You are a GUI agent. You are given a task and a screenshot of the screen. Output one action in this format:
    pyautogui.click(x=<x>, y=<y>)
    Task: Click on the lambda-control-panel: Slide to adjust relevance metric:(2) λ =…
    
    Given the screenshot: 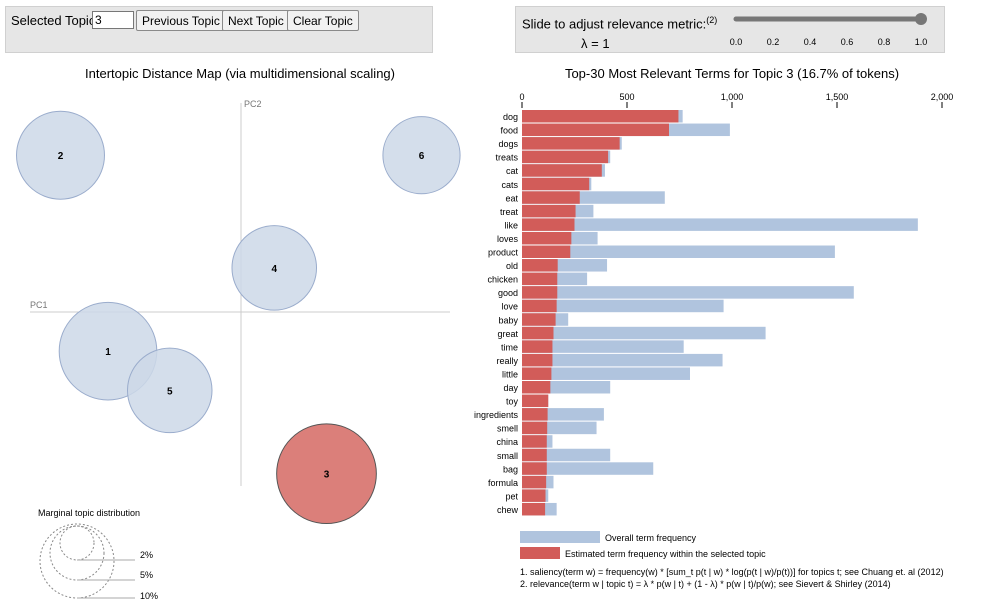 What is the action you would take?
    pyautogui.click(x=730, y=29)
    